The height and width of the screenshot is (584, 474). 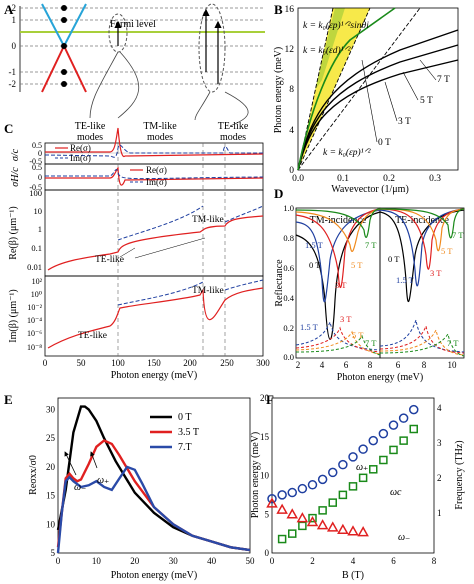 What do you see at coordinates (82, 363) in the screenshot?
I see `svg-text: 50` at bounding box center [82, 363].